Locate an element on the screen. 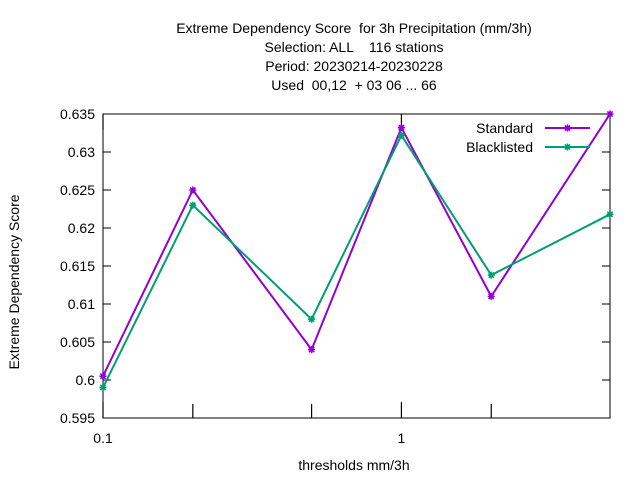 The width and height of the screenshot is (640, 480). x-tick-label: 0.1 is located at coordinates (103, 438).